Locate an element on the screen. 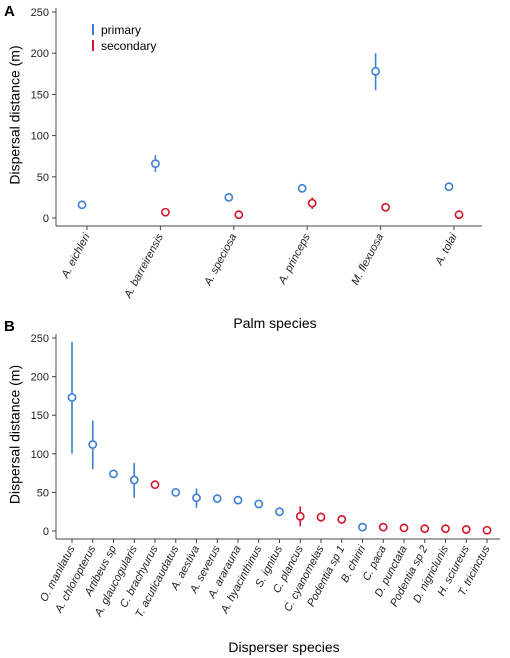 This screenshot has width=510, height=658. x-axis-title: Palm species is located at coordinates (274, 323).